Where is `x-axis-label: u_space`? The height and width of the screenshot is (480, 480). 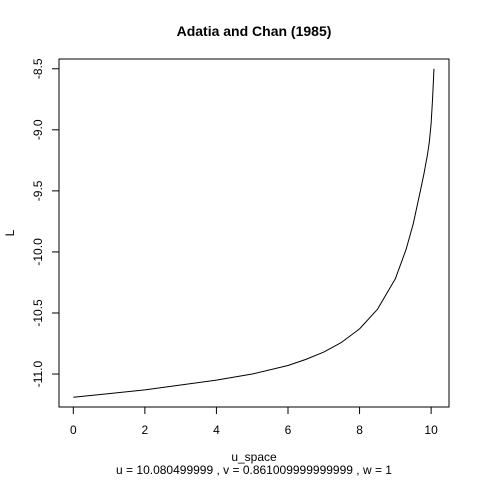 x-axis-label: u_space is located at coordinates (254, 457).